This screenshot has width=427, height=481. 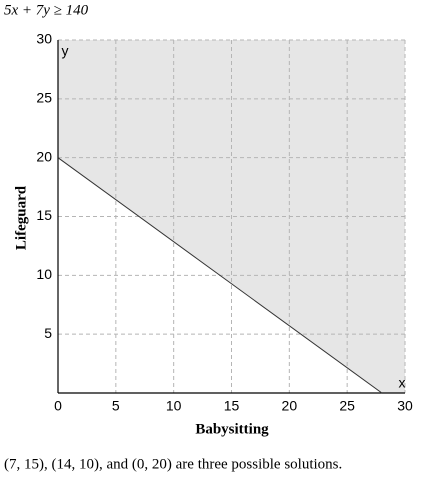 What do you see at coordinates (46, 10) in the screenshot?
I see `chart-title: 5x + 7y ≥ 140` at bounding box center [46, 10].